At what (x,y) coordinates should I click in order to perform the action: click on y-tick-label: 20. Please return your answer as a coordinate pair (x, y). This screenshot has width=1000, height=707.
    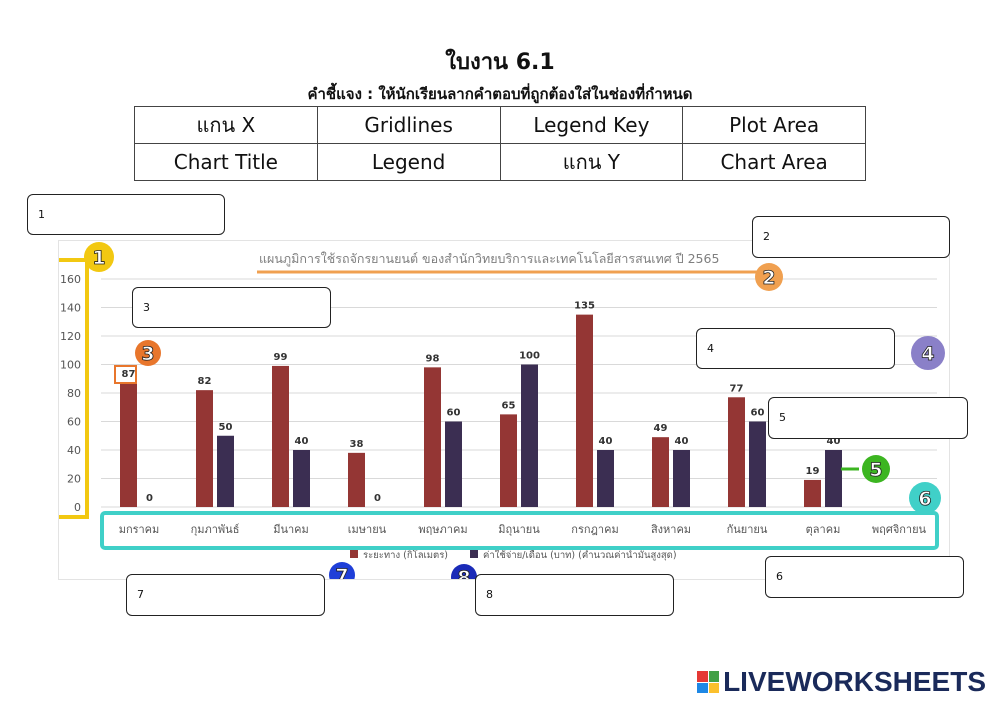
    Looking at the image, I should click on (74, 479).